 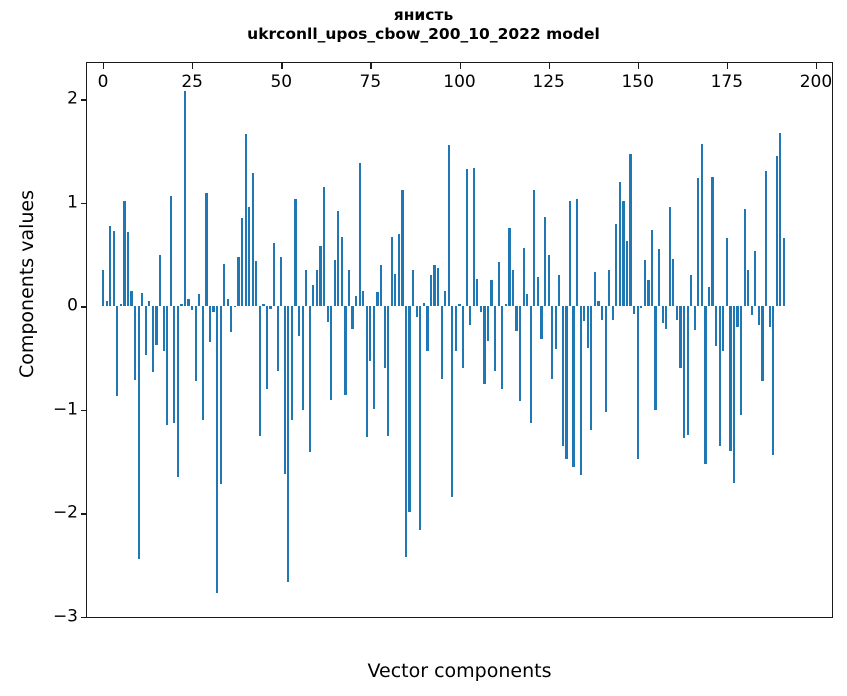 I want to click on y-tick-label: −2, so click(x=65, y=512).